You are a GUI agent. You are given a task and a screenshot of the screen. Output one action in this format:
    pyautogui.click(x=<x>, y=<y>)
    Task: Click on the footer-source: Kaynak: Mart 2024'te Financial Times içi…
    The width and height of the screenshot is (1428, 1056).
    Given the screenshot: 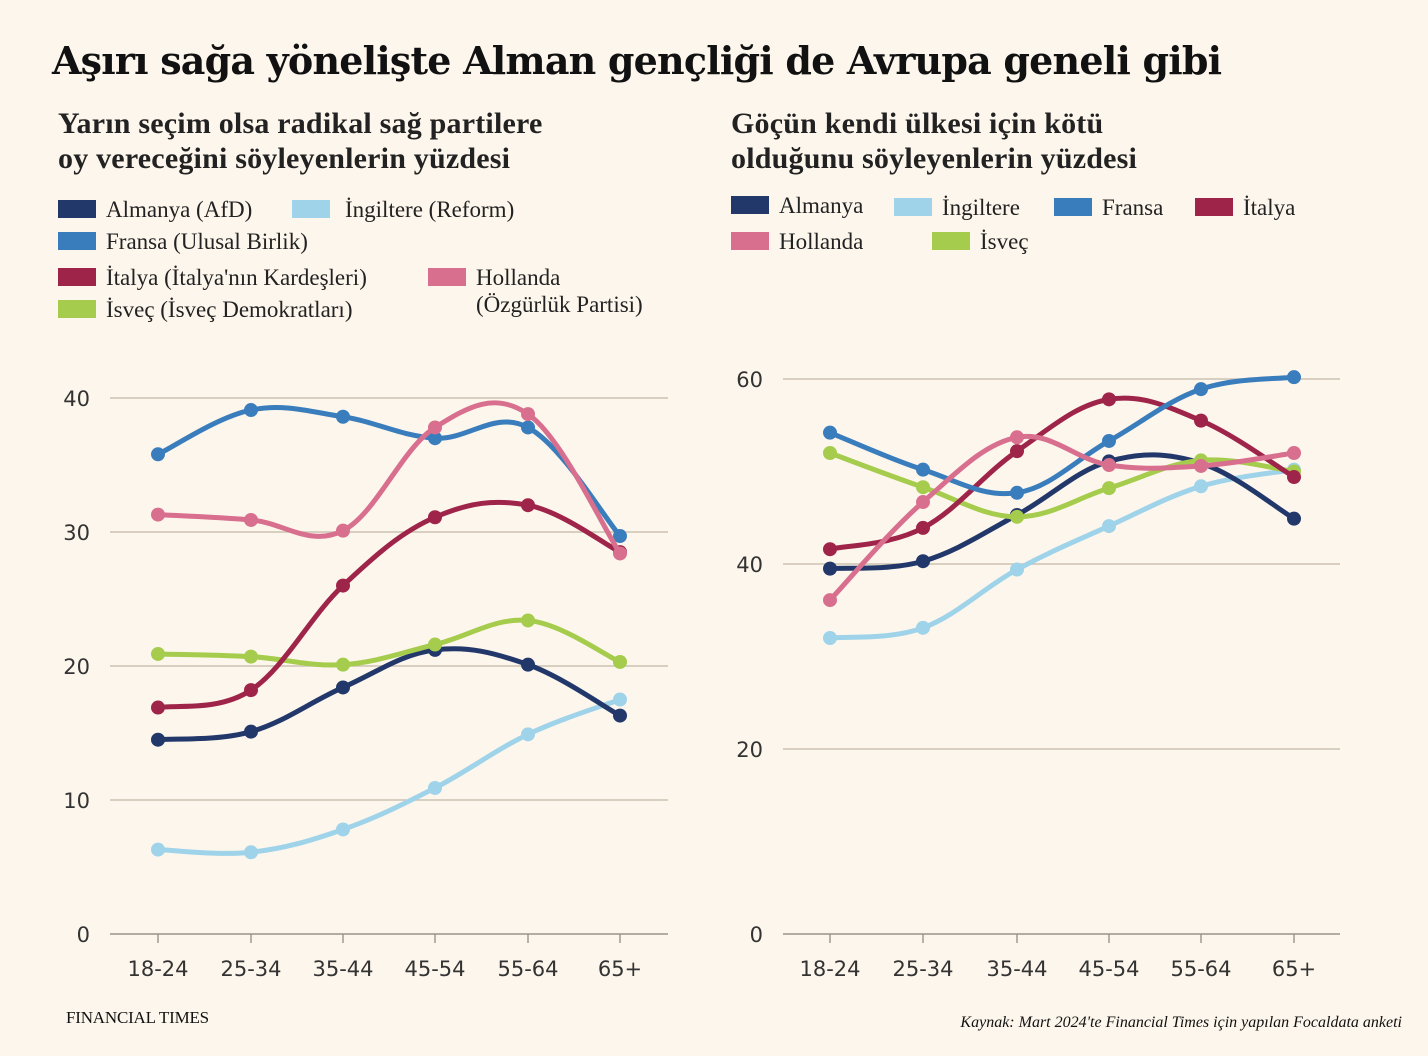 What is the action you would take?
    pyautogui.click(x=1181, y=1022)
    